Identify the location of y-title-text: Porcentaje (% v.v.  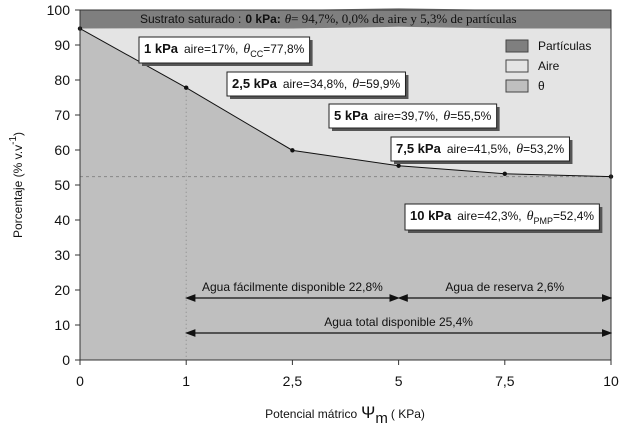
(18, 191).